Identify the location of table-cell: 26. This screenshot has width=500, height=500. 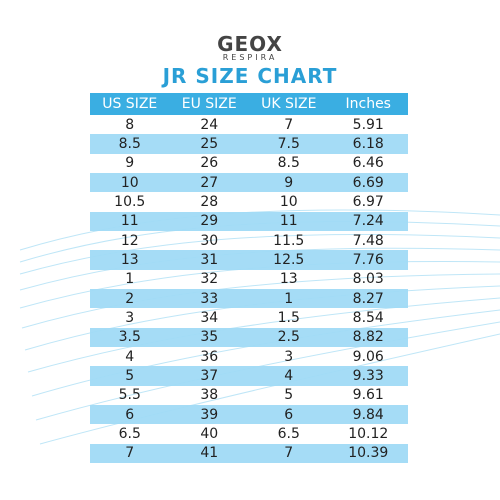
(209, 163).